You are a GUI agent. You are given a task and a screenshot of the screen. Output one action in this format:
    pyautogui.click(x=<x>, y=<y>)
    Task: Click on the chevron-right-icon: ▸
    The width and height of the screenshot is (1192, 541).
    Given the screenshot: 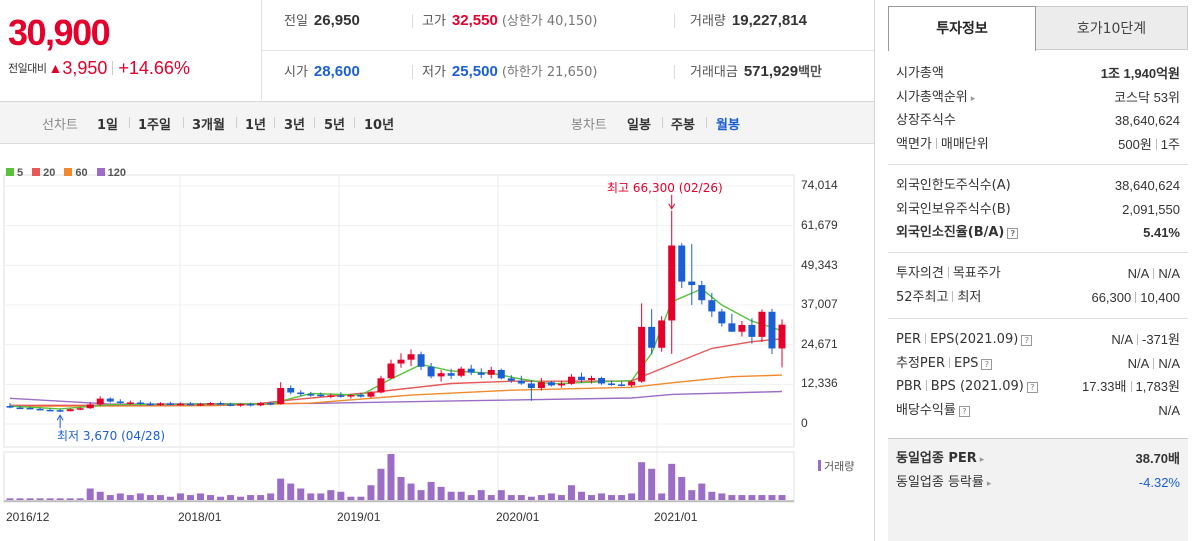 What is the action you would take?
    pyautogui.click(x=989, y=483)
    